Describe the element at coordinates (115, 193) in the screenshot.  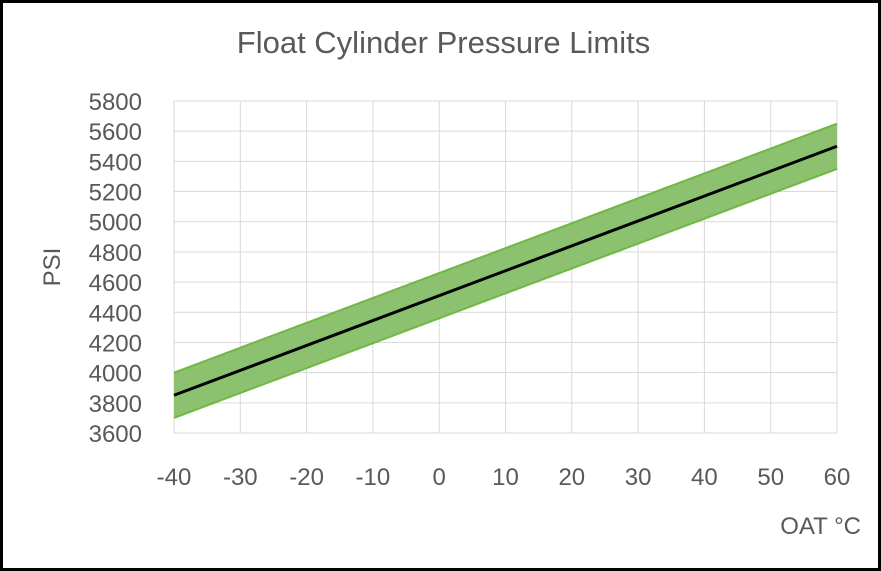
I see `y-tick-label: 5200` at that location.